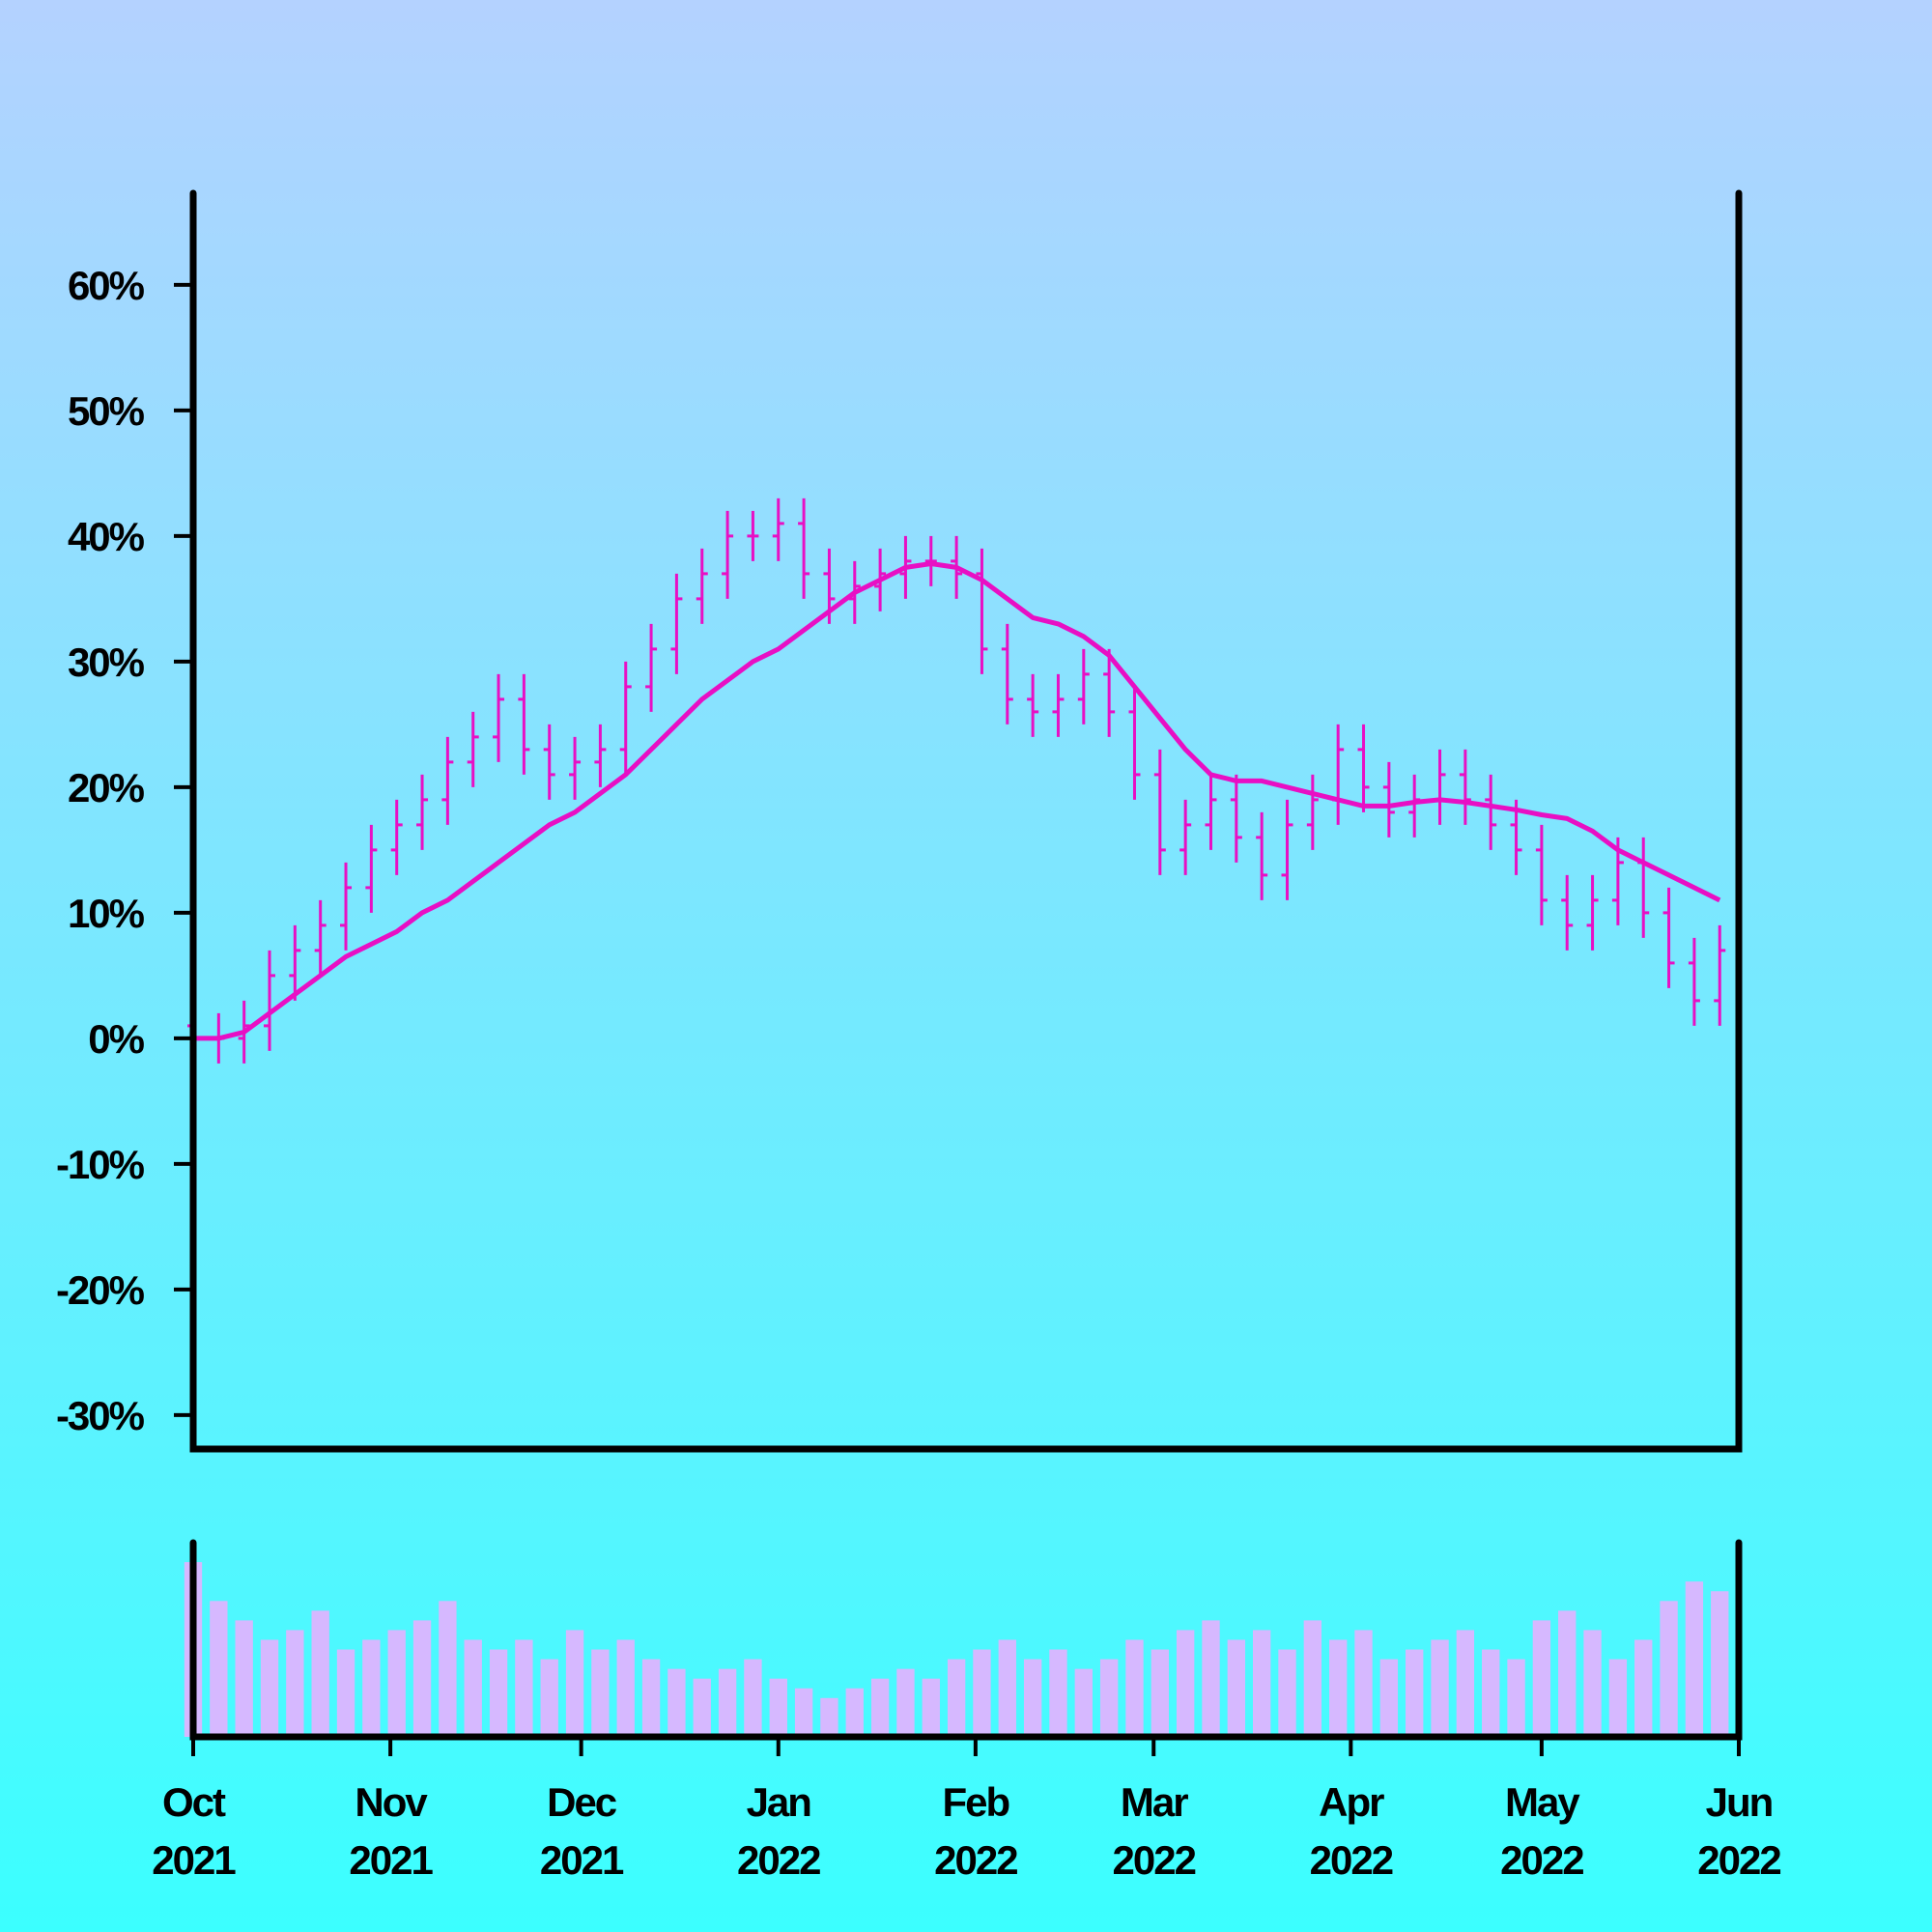 The width and height of the screenshot is (1932, 1932). What do you see at coordinates (1541, 1831) in the screenshot?
I see `x-tick-label: May 2022` at bounding box center [1541, 1831].